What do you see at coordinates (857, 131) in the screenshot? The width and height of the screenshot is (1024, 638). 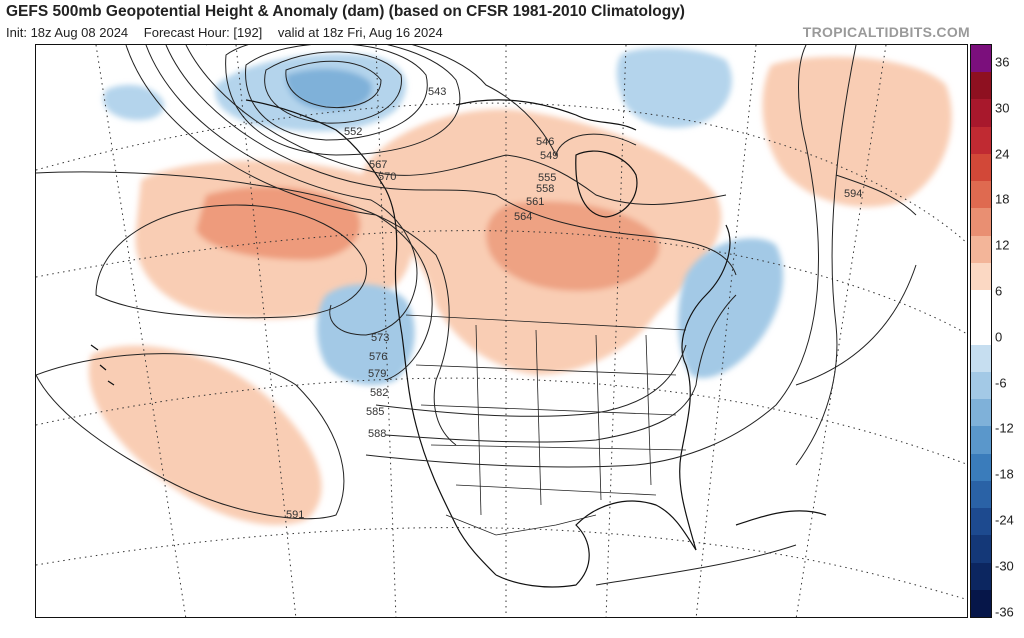 I see `positive-anomaly-atlantic` at bounding box center [857, 131].